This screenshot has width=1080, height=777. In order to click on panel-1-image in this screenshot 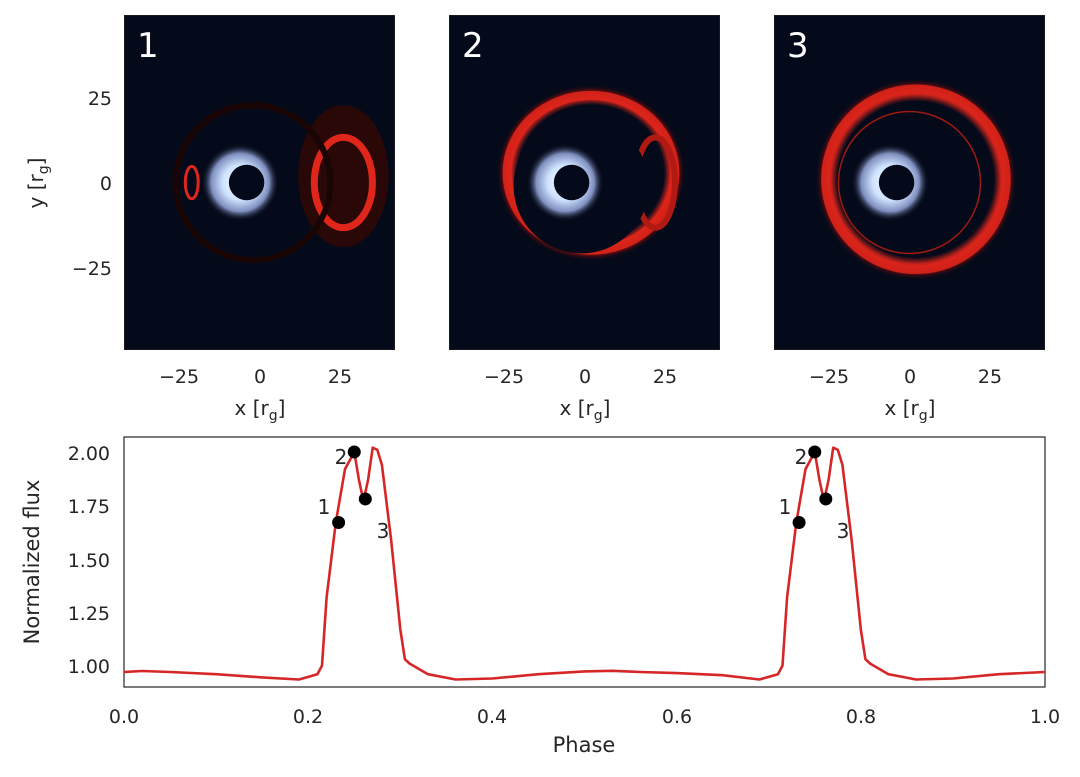, I will do `click(259, 182)`.